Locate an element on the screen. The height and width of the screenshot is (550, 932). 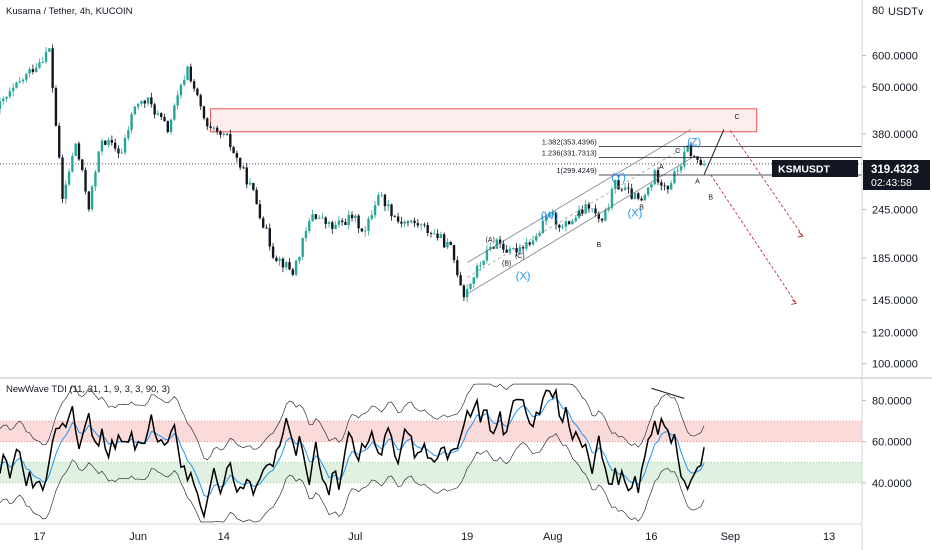
wave-label: (C) is located at coordinates (520, 256).